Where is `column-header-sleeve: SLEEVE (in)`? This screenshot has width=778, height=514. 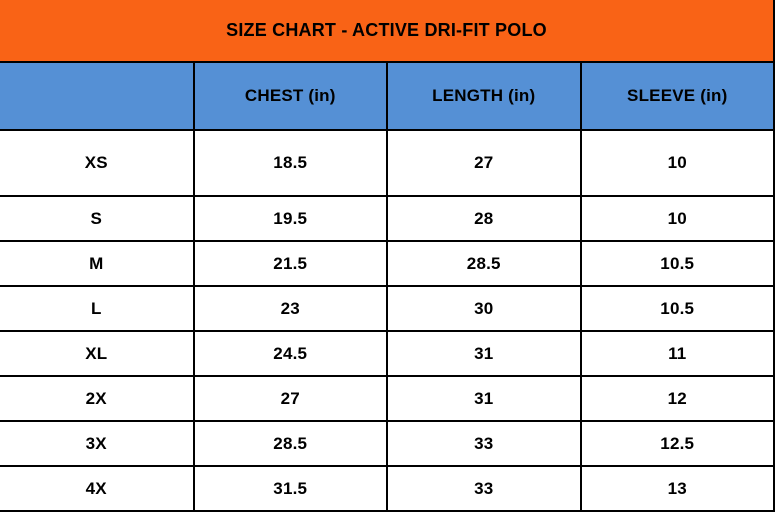
column-header-sleeve: SLEEVE (in) is located at coordinates (677, 96).